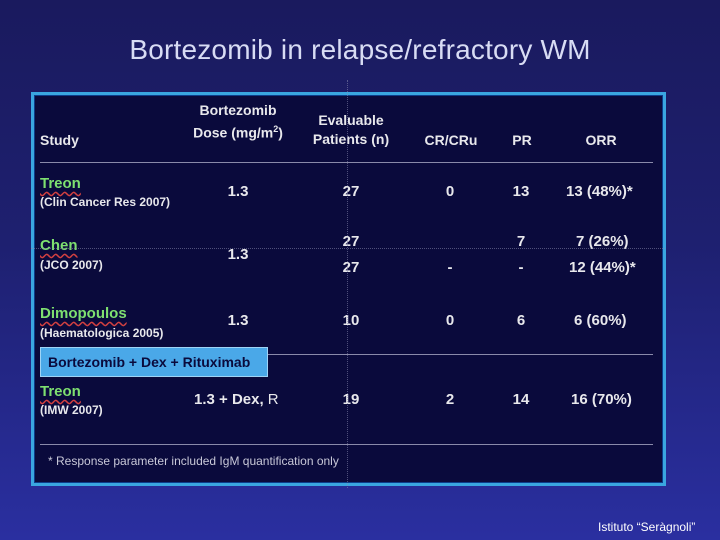 The image size is (720, 540). Describe the element at coordinates (450, 399) in the screenshot. I see `row4-crcru: 2` at that location.